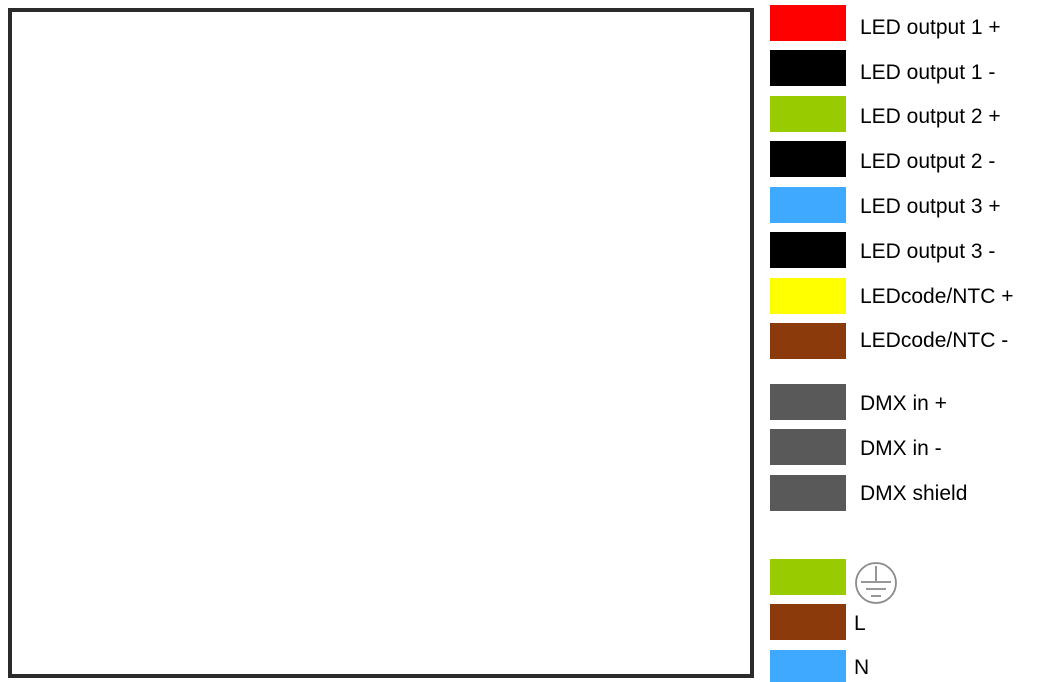 This screenshot has height=682, width=1059. I want to click on label-led-output-2-plus: LED output 2 +, so click(930, 116).